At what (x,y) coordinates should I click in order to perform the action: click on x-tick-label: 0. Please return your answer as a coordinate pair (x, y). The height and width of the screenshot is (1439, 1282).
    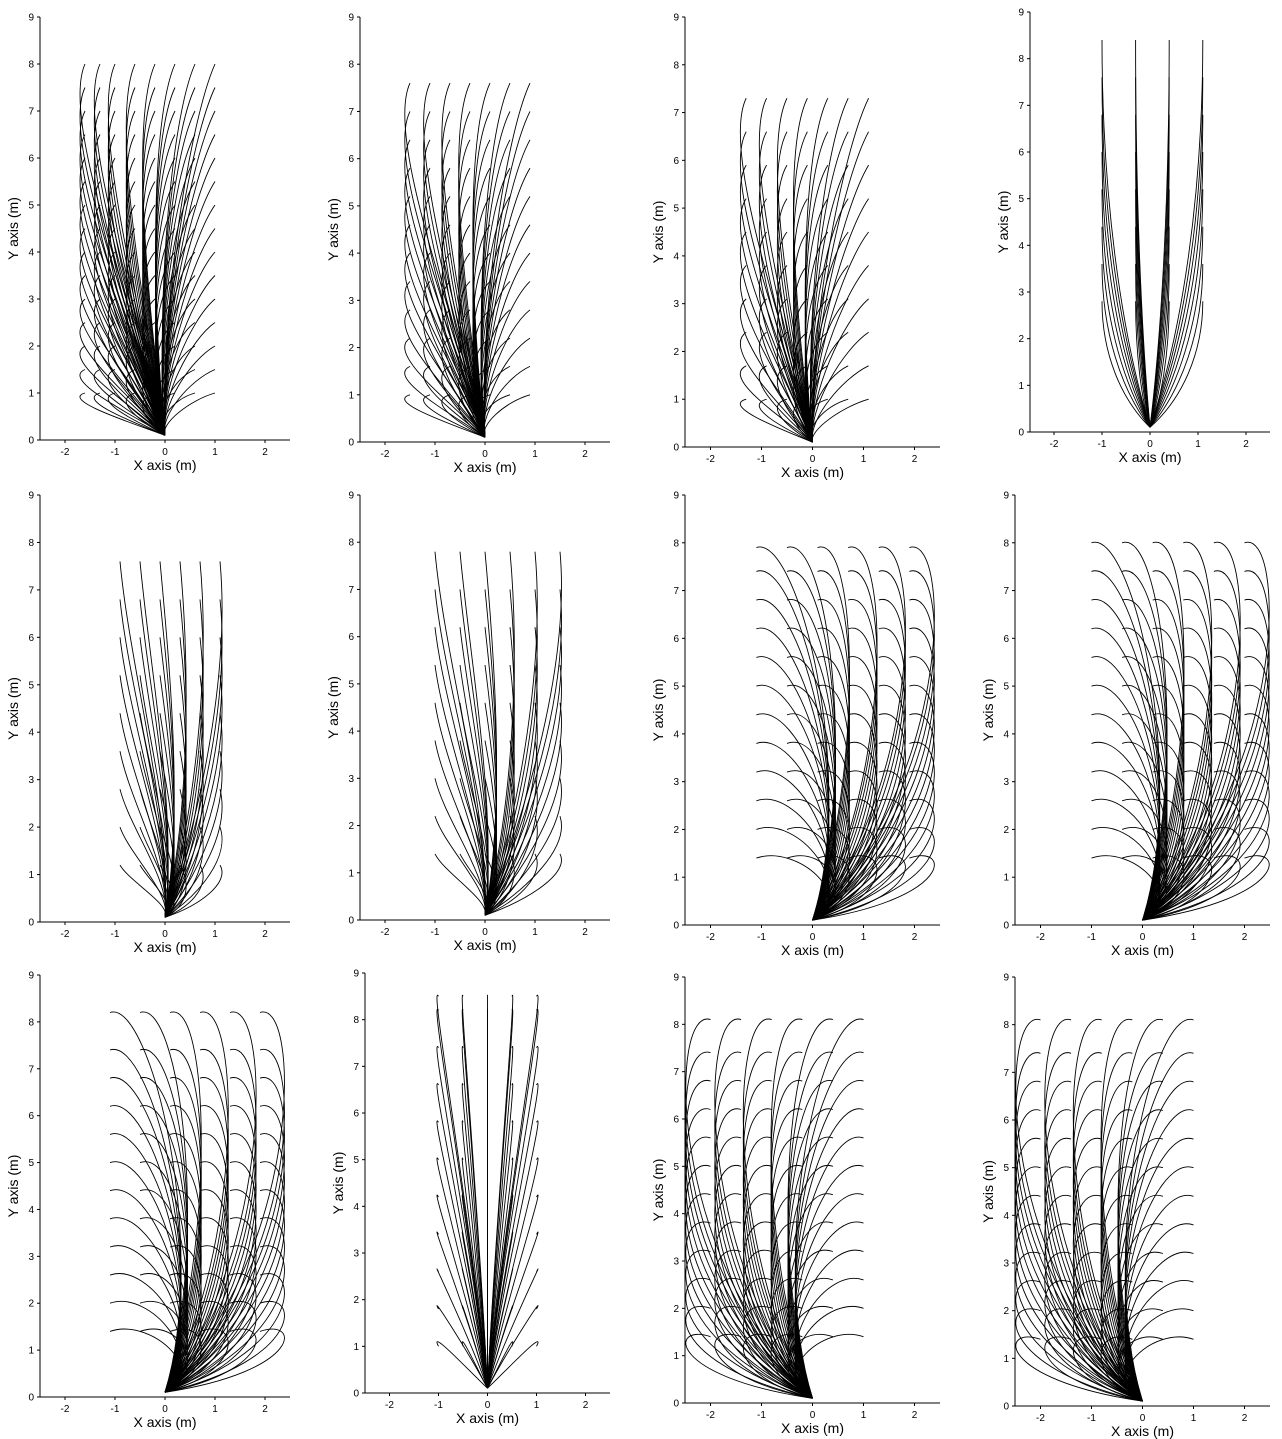
    Looking at the image, I should click on (1150, 444).